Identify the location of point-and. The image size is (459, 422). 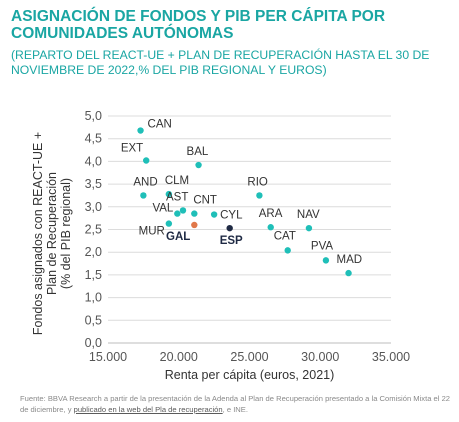
(143, 195).